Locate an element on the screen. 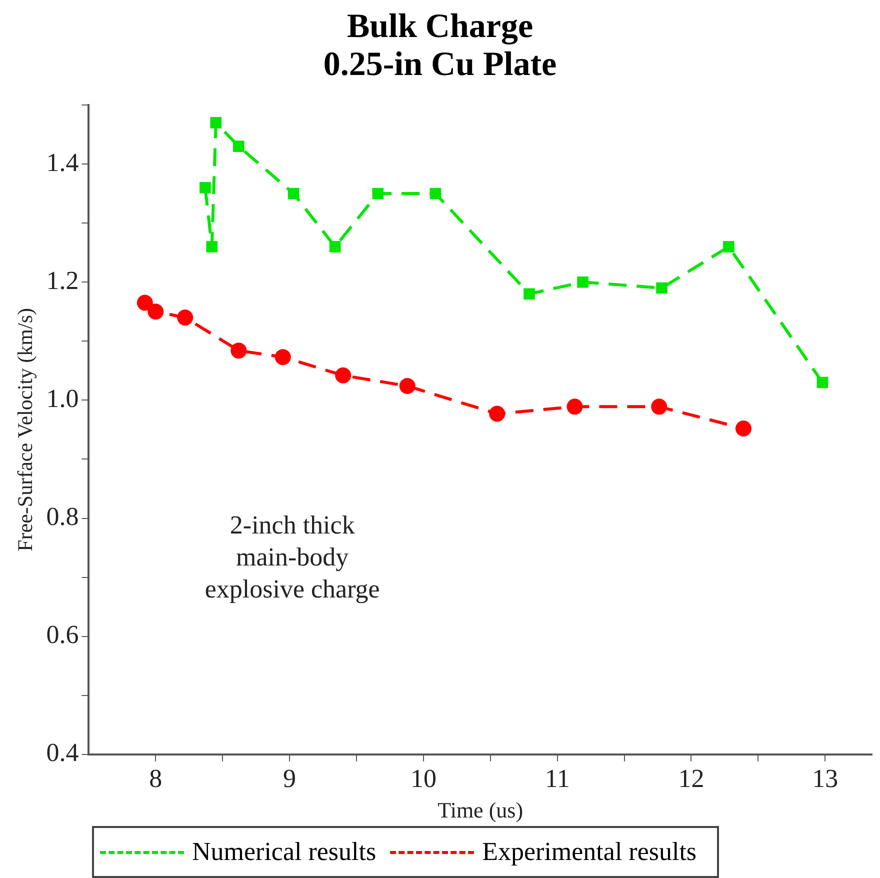  x-tick-label: 10 is located at coordinates (423, 778).